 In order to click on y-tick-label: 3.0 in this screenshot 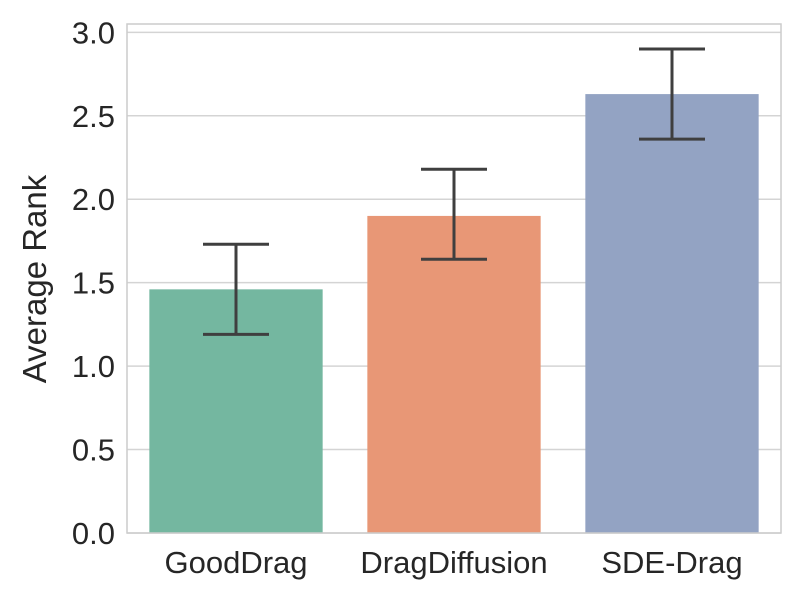, I will do `click(93, 32)`.